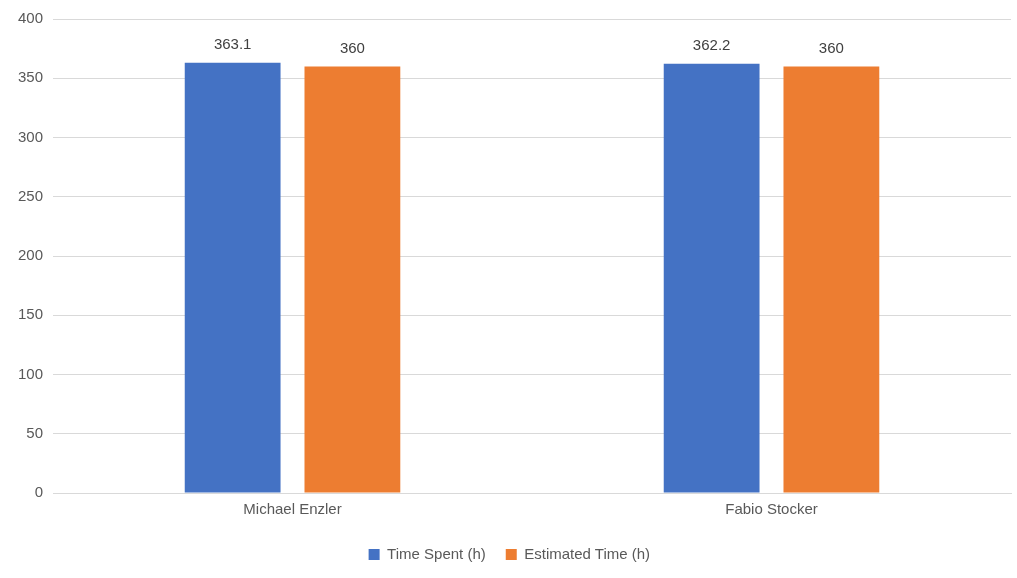 This screenshot has width=1017, height=578. I want to click on x-tick-label: Fabio Stocker, so click(771, 509).